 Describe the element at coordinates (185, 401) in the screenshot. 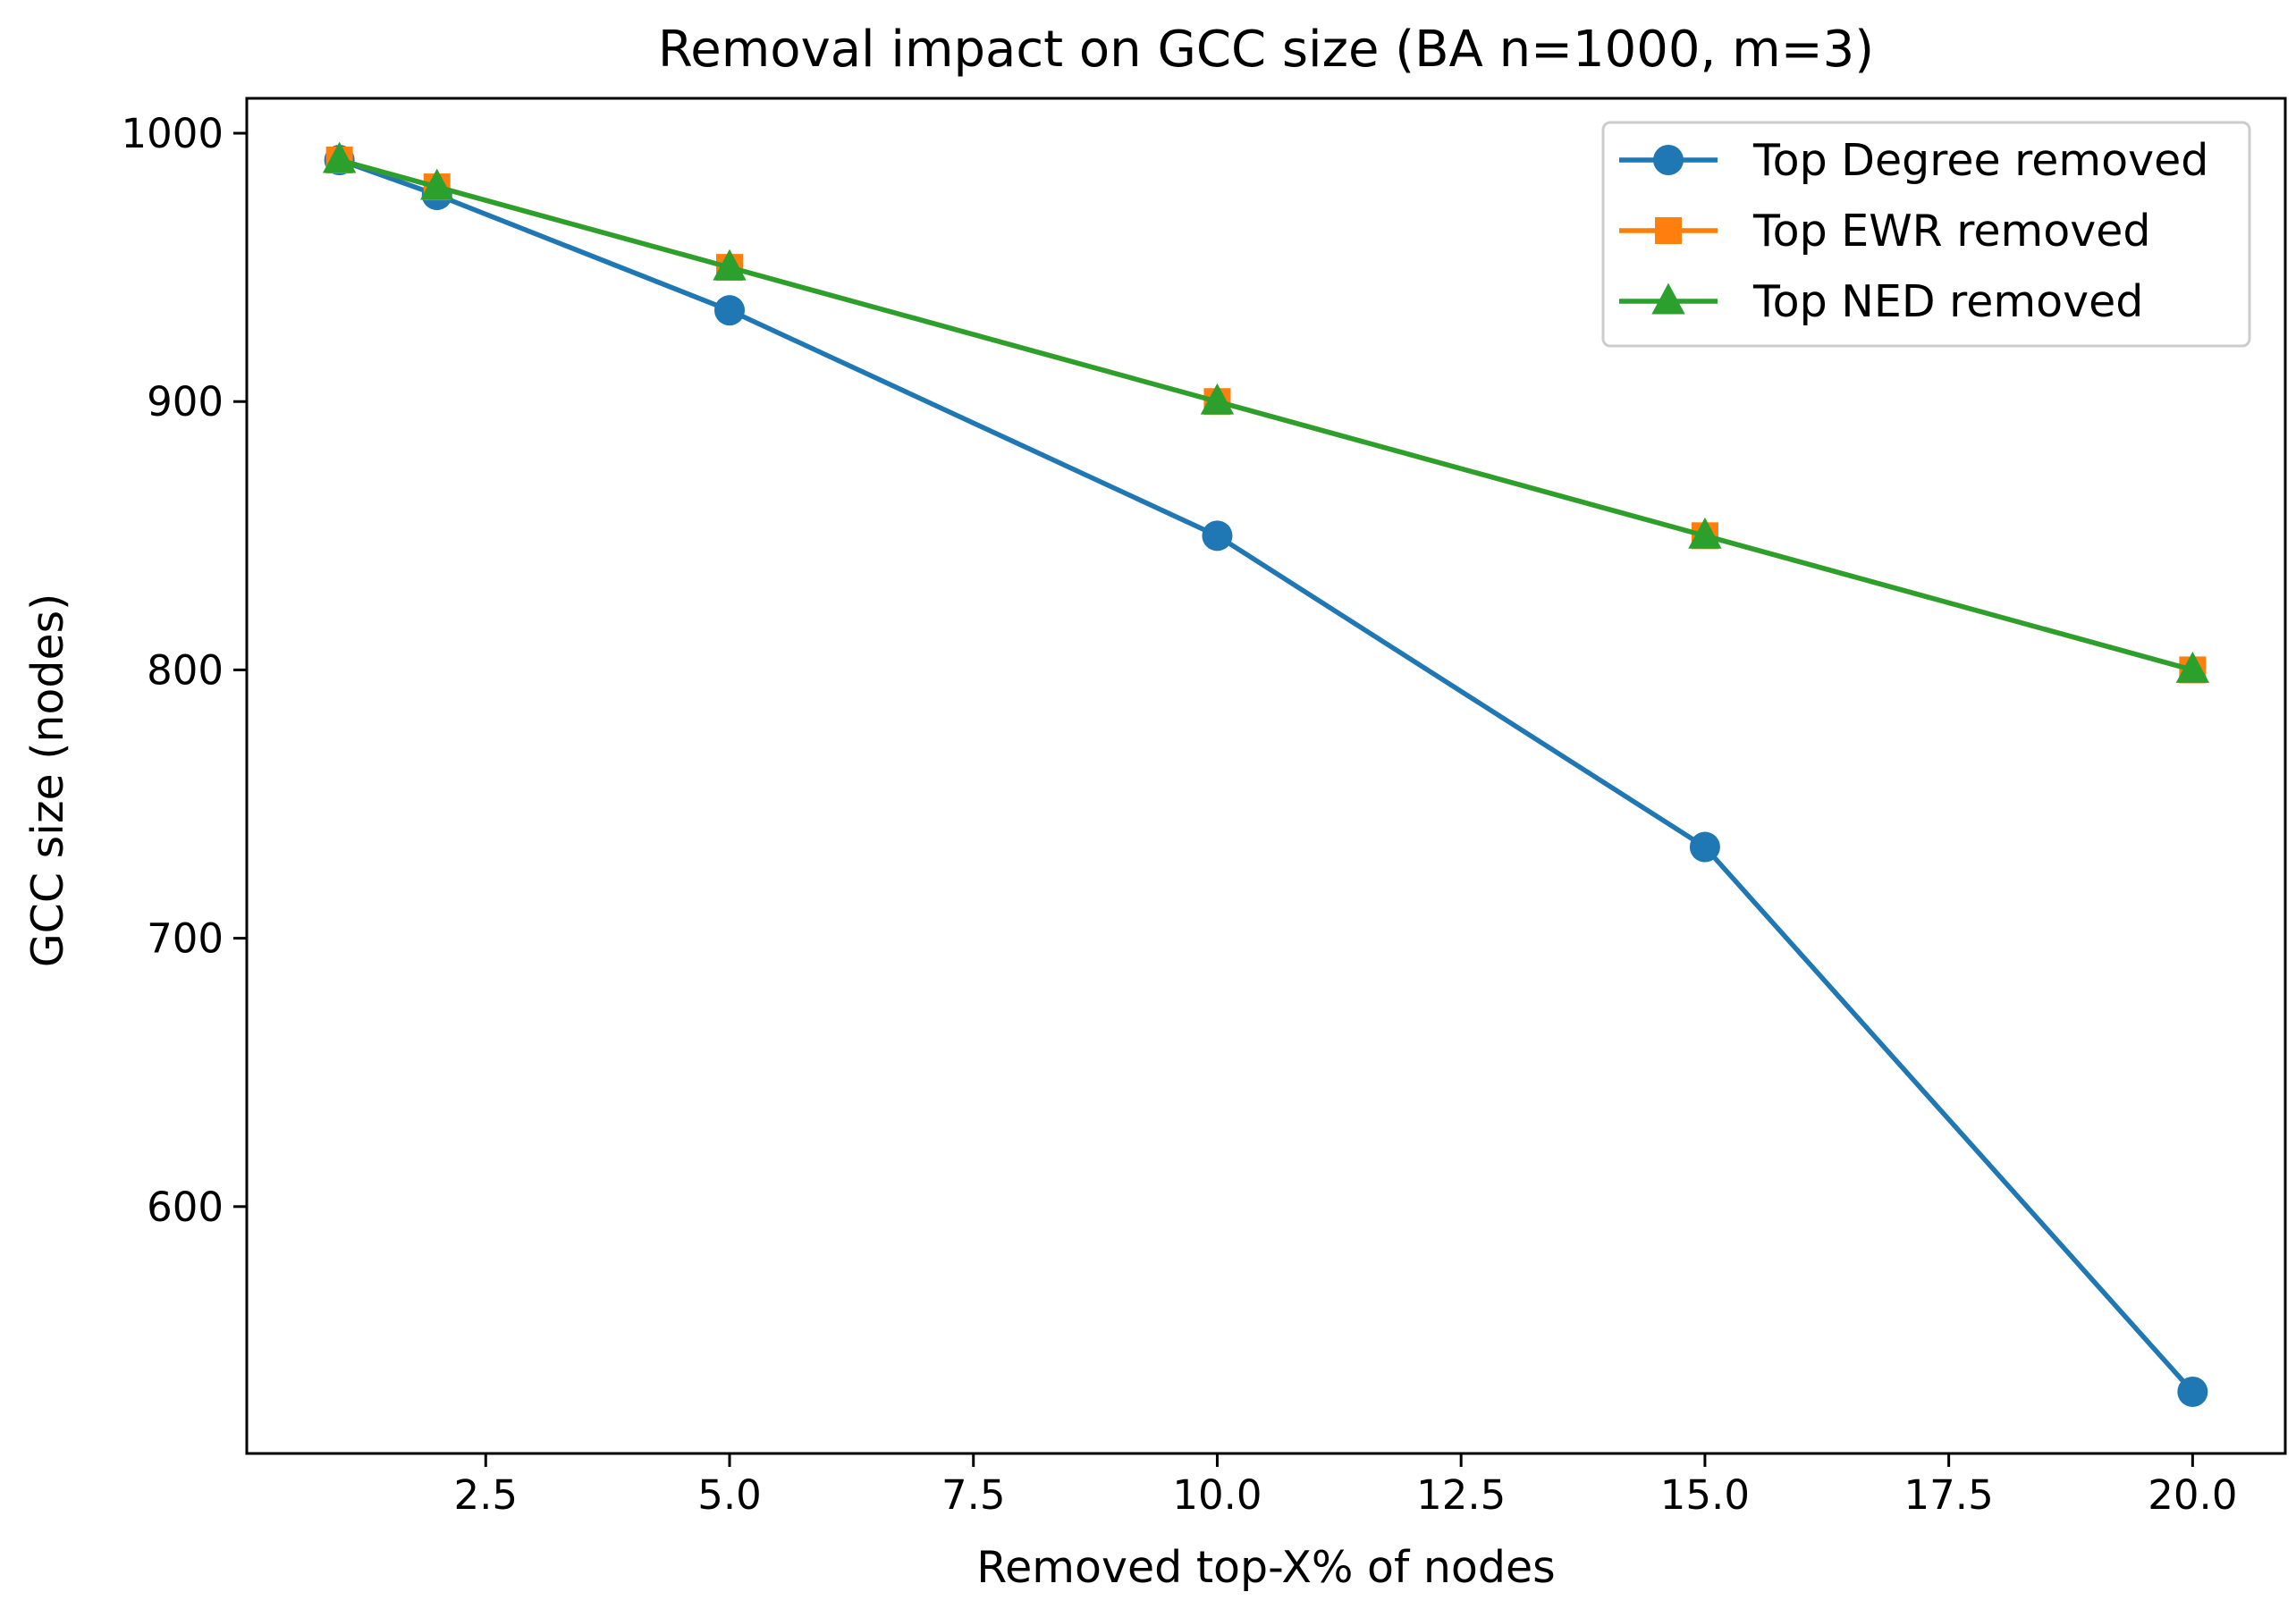

I see `y-tick-label: 900` at that location.